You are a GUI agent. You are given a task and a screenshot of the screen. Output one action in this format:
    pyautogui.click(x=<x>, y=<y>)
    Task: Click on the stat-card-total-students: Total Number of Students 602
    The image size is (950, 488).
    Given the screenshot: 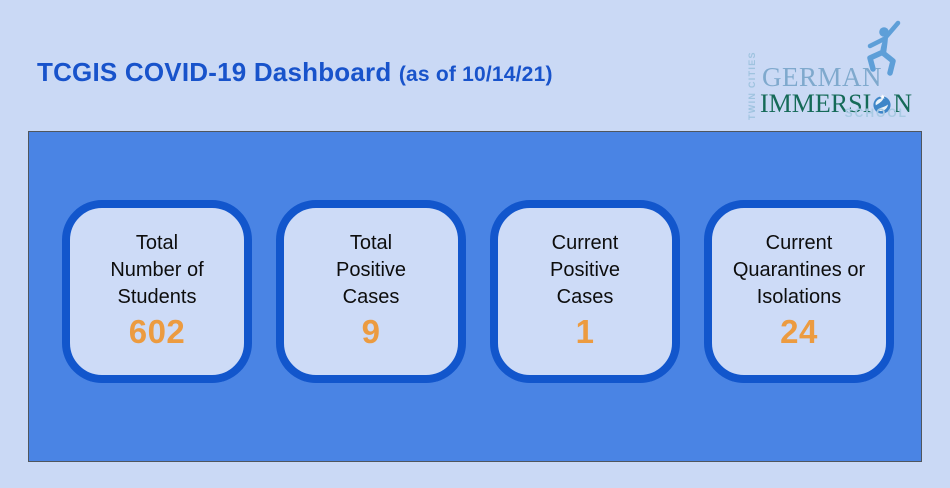 What is the action you would take?
    pyautogui.click(x=157, y=291)
    